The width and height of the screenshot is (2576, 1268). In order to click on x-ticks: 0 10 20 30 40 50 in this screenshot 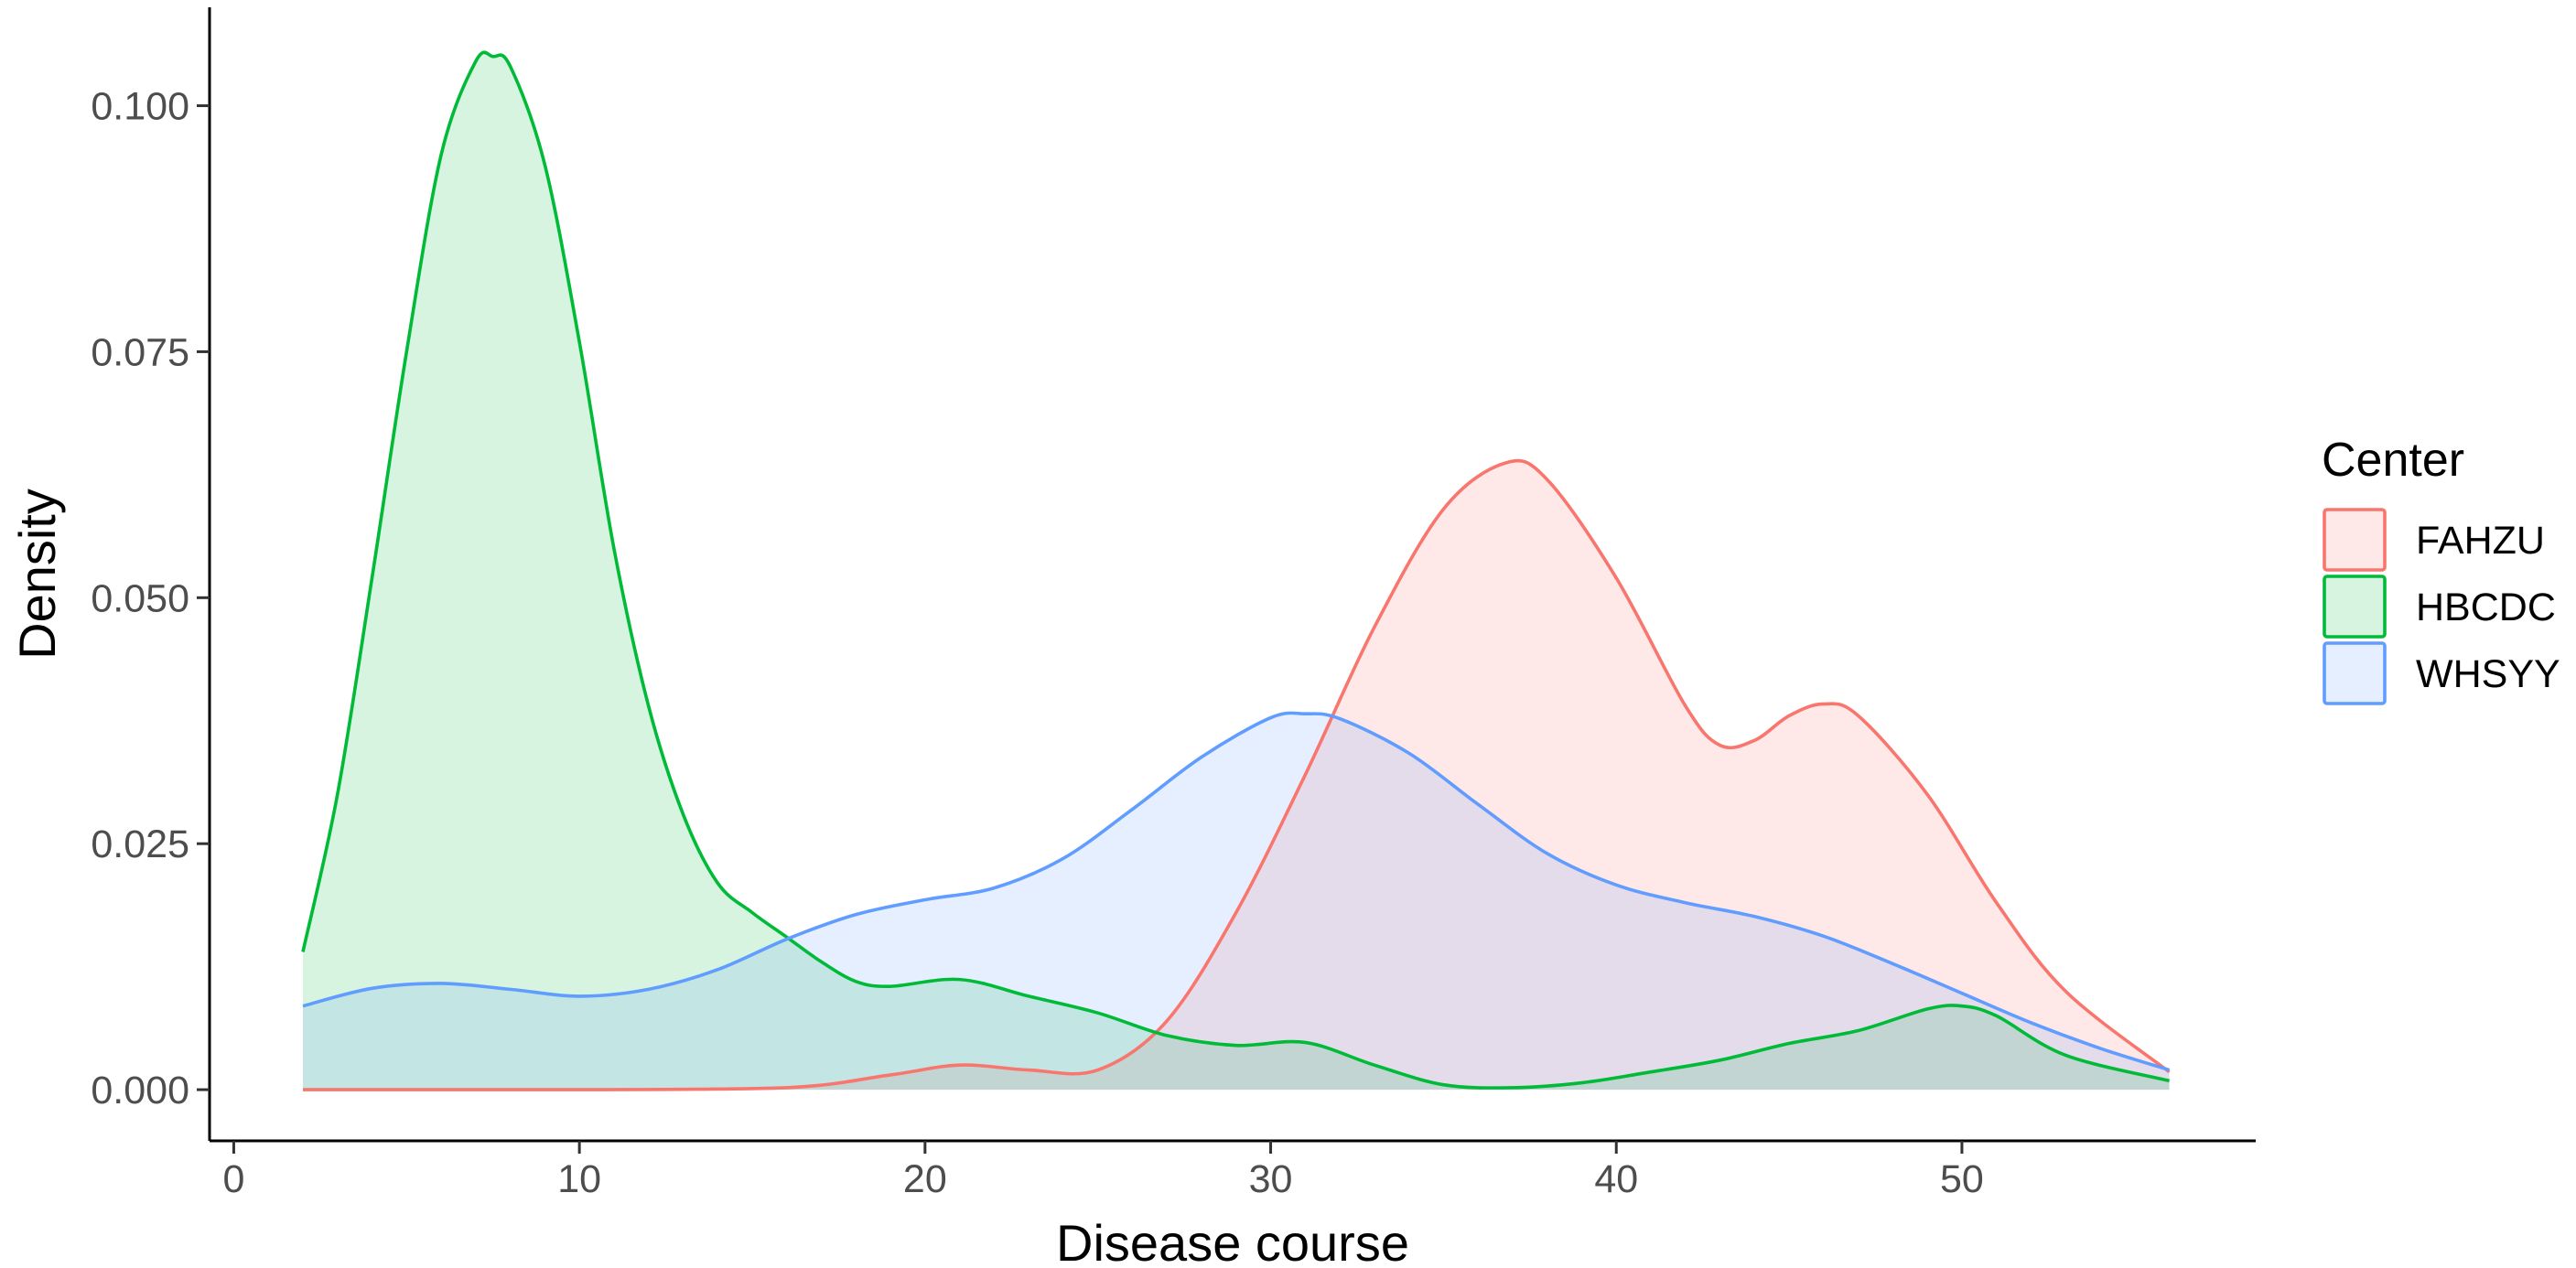, I will do `click(1103, 1171)`.